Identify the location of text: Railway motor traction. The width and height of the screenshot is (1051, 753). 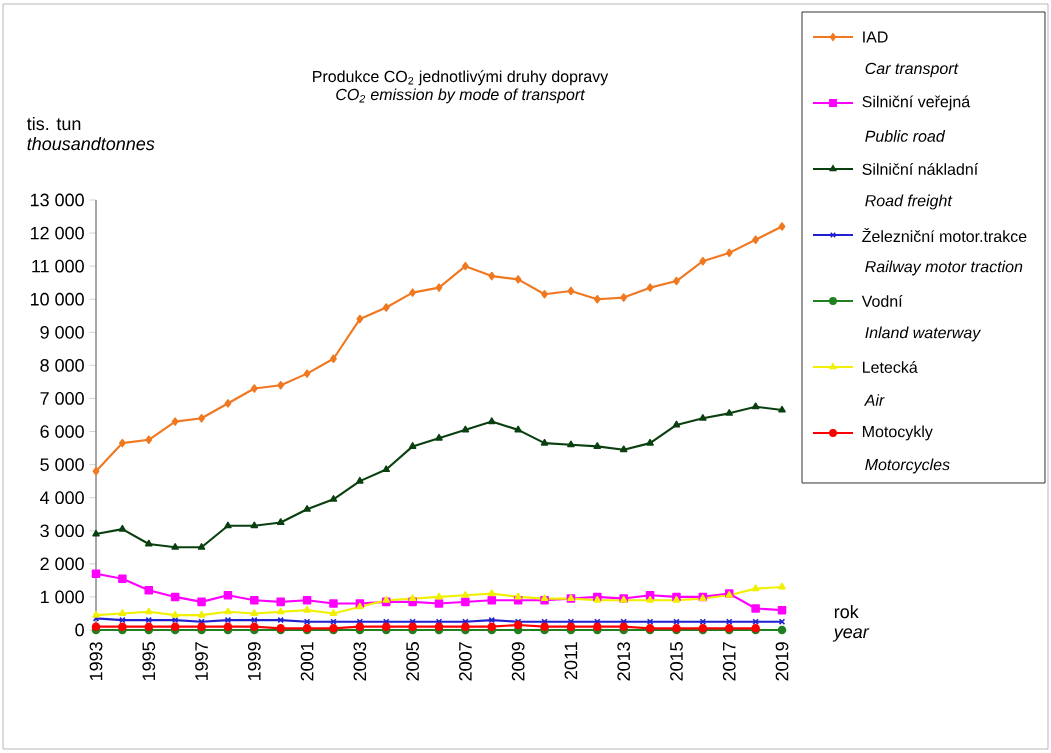
(944, 268).